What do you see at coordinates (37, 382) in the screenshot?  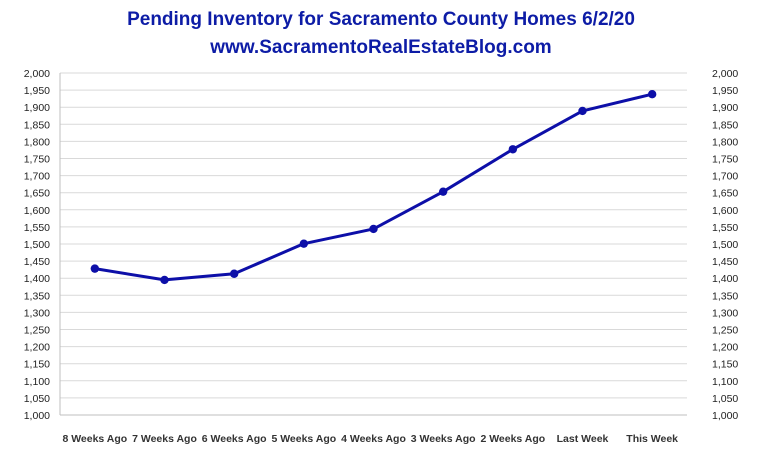 I see `y-tick-label-left: 1,100` at bounding box center [37, 382].